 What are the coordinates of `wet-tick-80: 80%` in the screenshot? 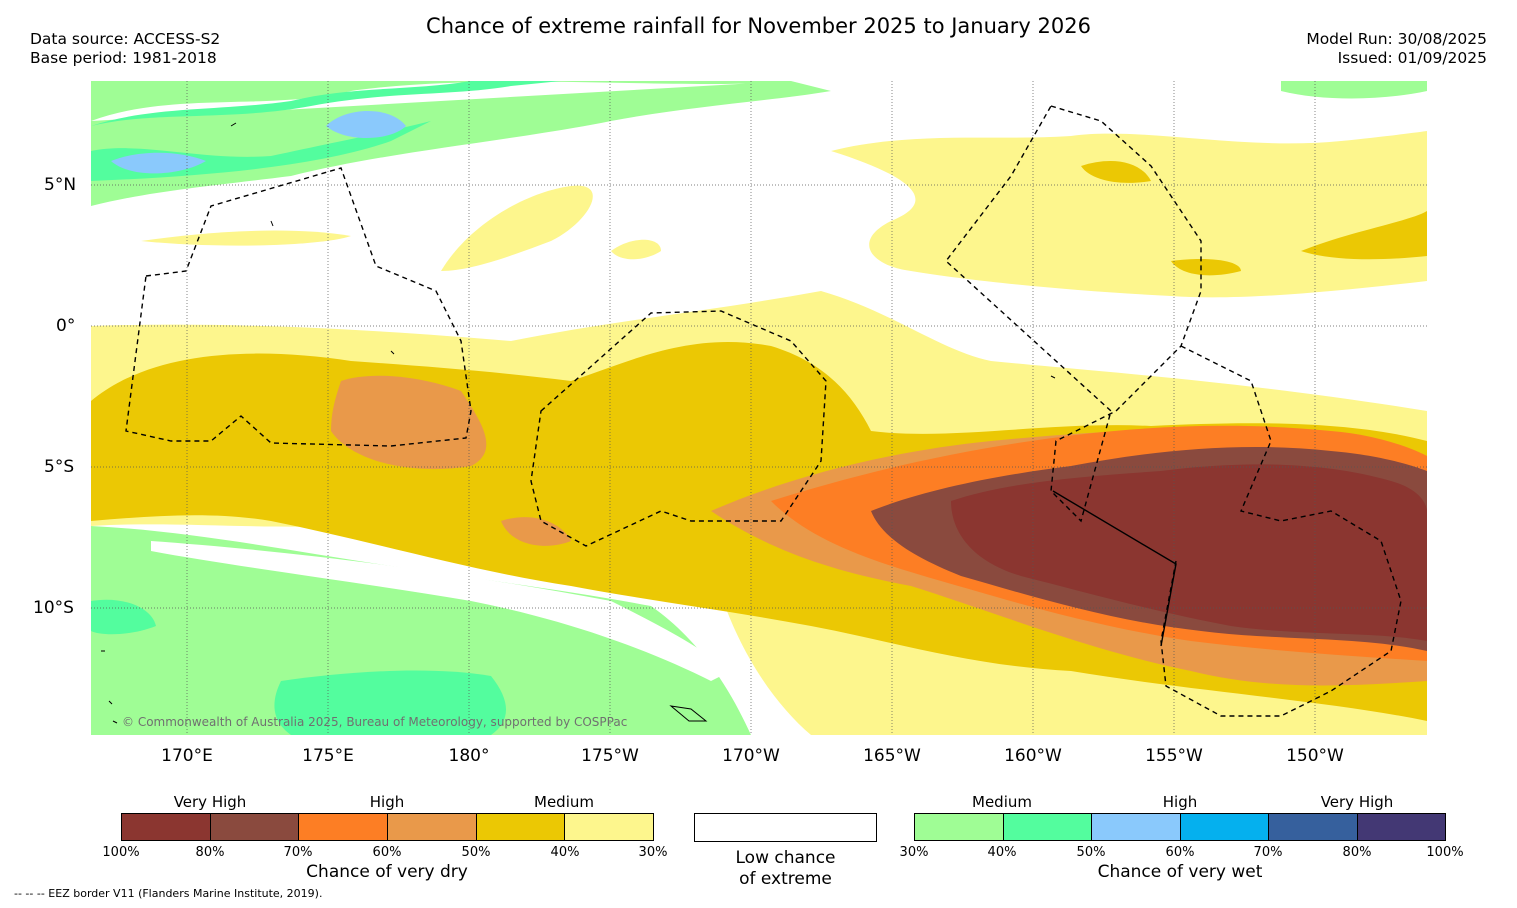 It's located at (1357, 852).